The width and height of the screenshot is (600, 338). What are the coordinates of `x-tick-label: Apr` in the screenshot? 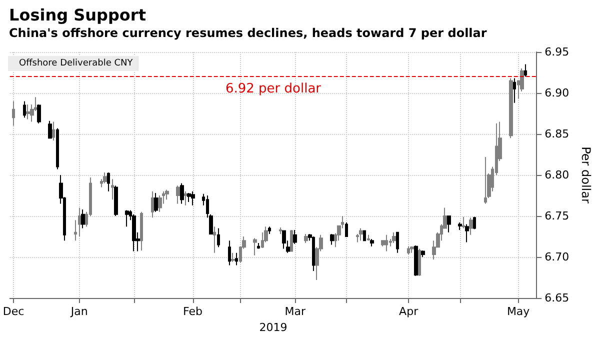 It's located at (409, 311).